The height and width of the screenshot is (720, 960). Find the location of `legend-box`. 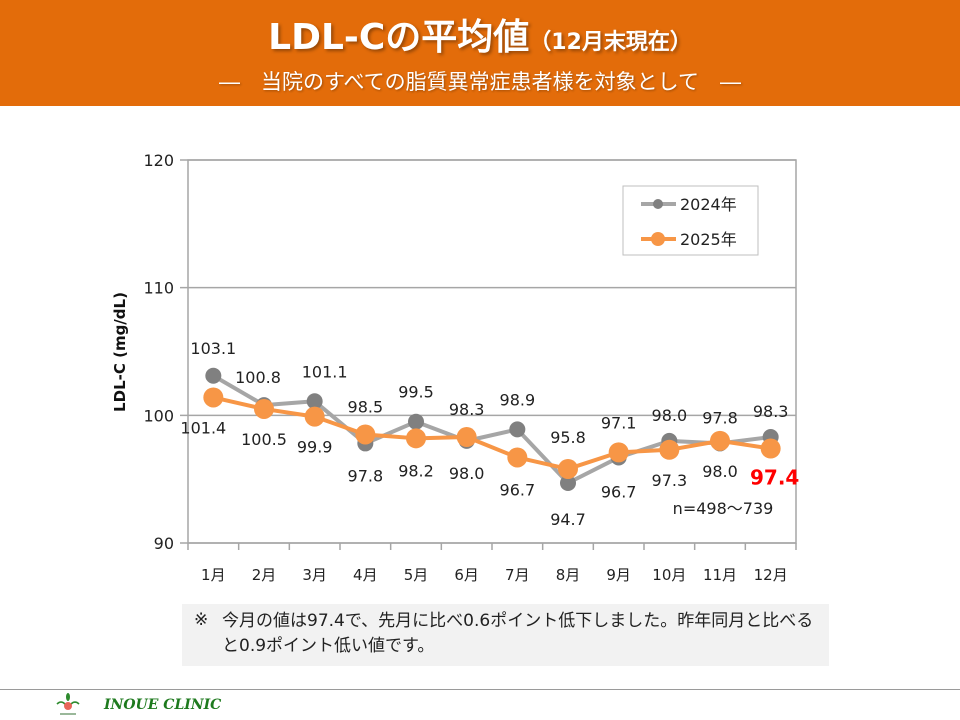

legend-box is located at coordinates (690, 220).